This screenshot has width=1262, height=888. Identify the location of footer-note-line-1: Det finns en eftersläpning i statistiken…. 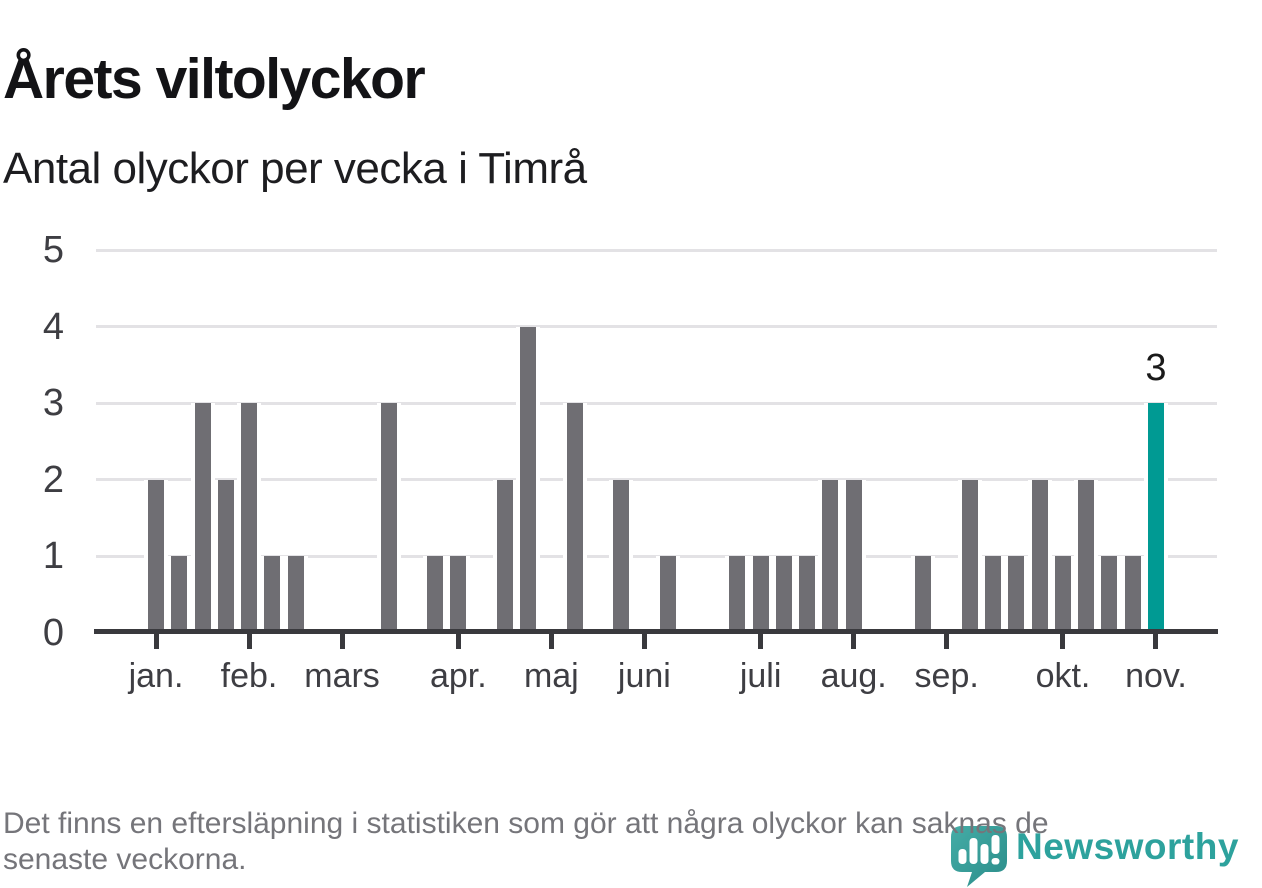
(526, 823).